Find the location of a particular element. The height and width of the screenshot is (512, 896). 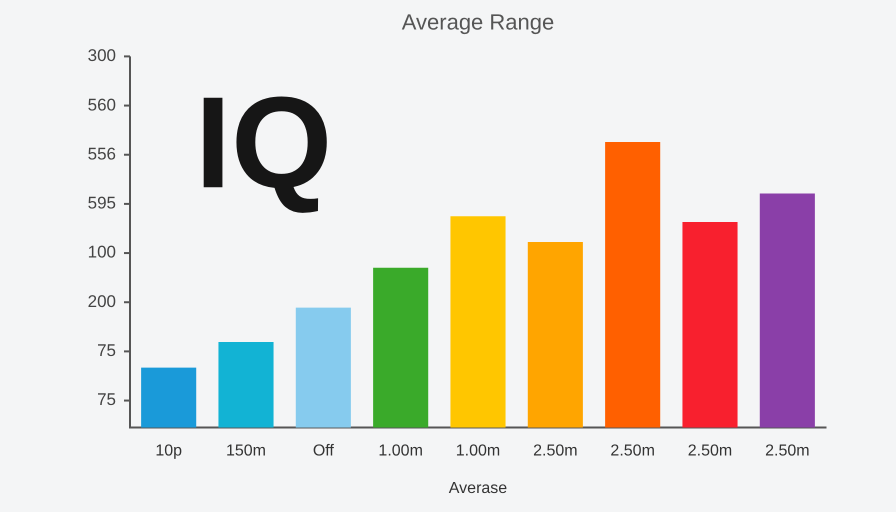

x-axis-title: Averase is located at coordinates (478, 488).